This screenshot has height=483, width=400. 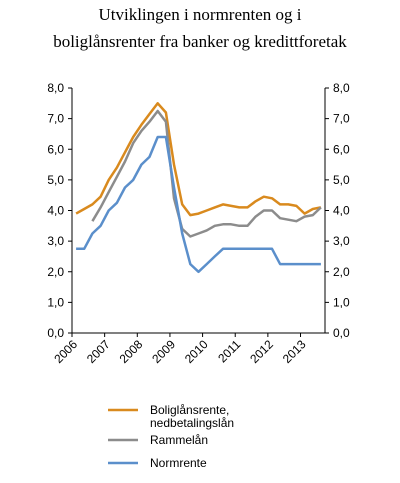 I want to click on y2-tick-label: 5,0, so click(x=341, y=180).